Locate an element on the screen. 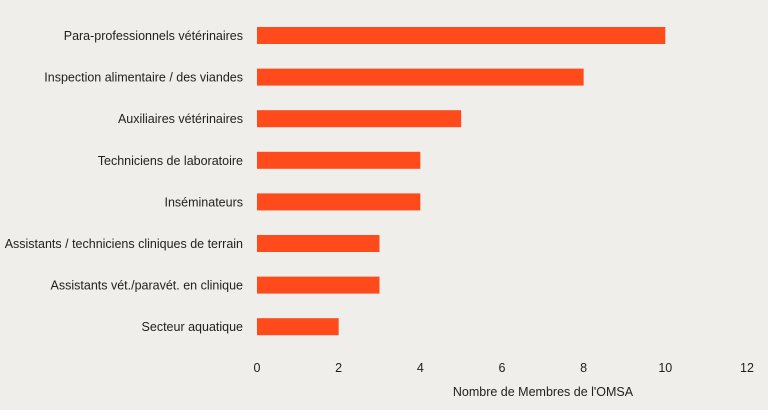 The height and width of the screenshot is (410, 768). category-label: Secteur aquatique is located at coordinates (193, 327).